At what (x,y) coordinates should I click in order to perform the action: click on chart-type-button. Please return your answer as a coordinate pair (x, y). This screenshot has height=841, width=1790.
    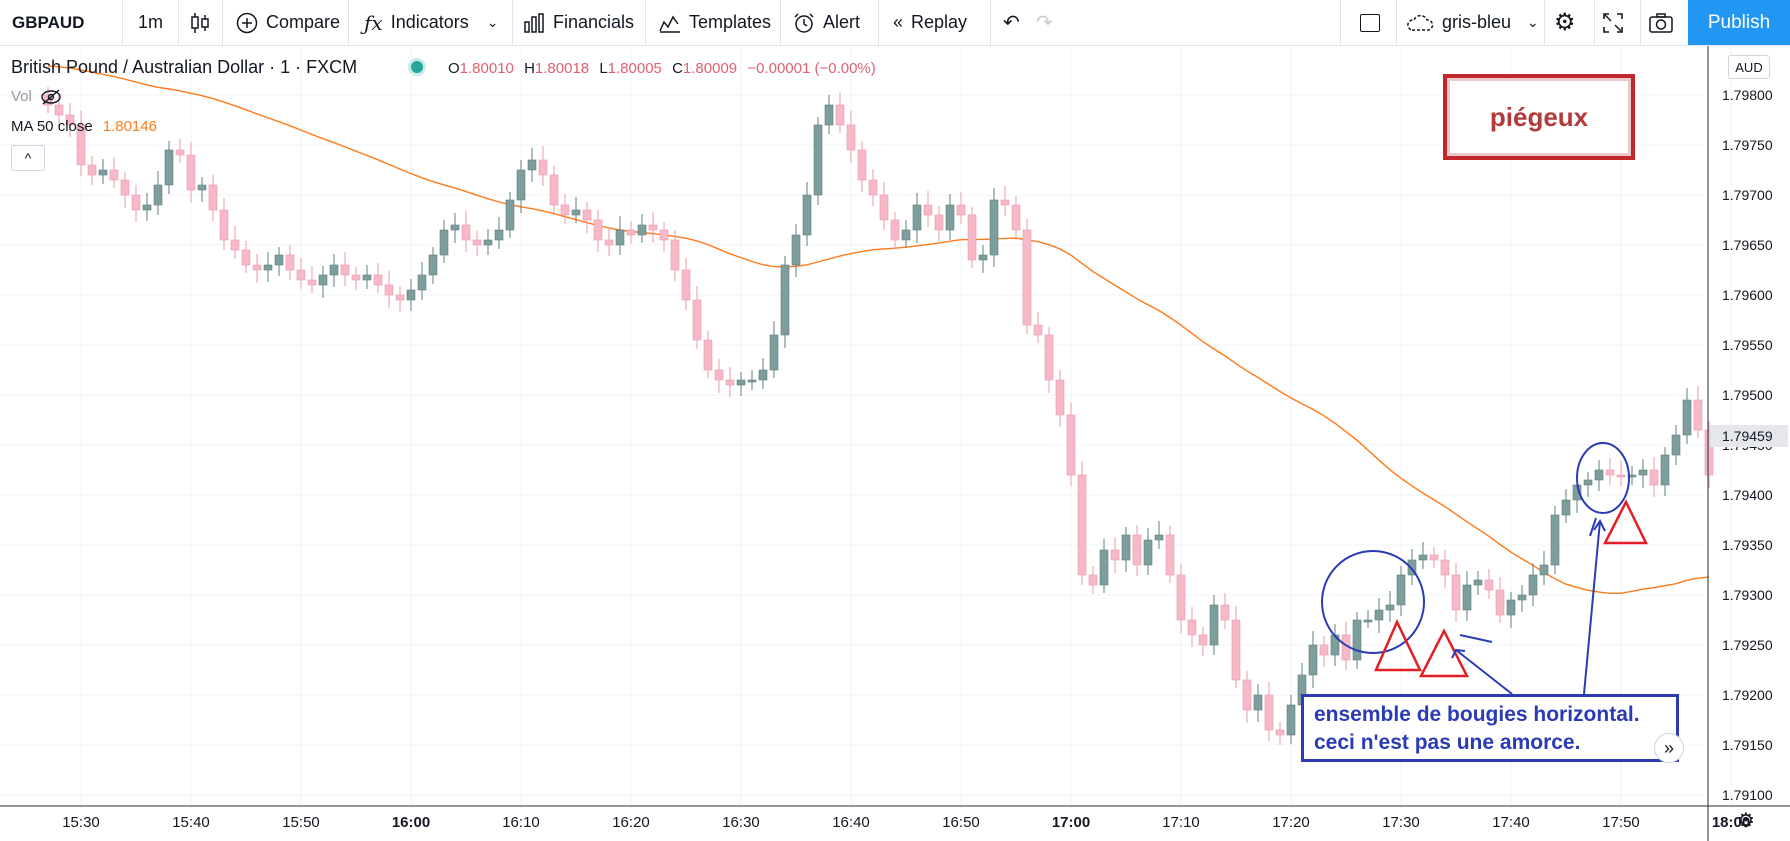
    Looking at the image, I should click on (200, 22).